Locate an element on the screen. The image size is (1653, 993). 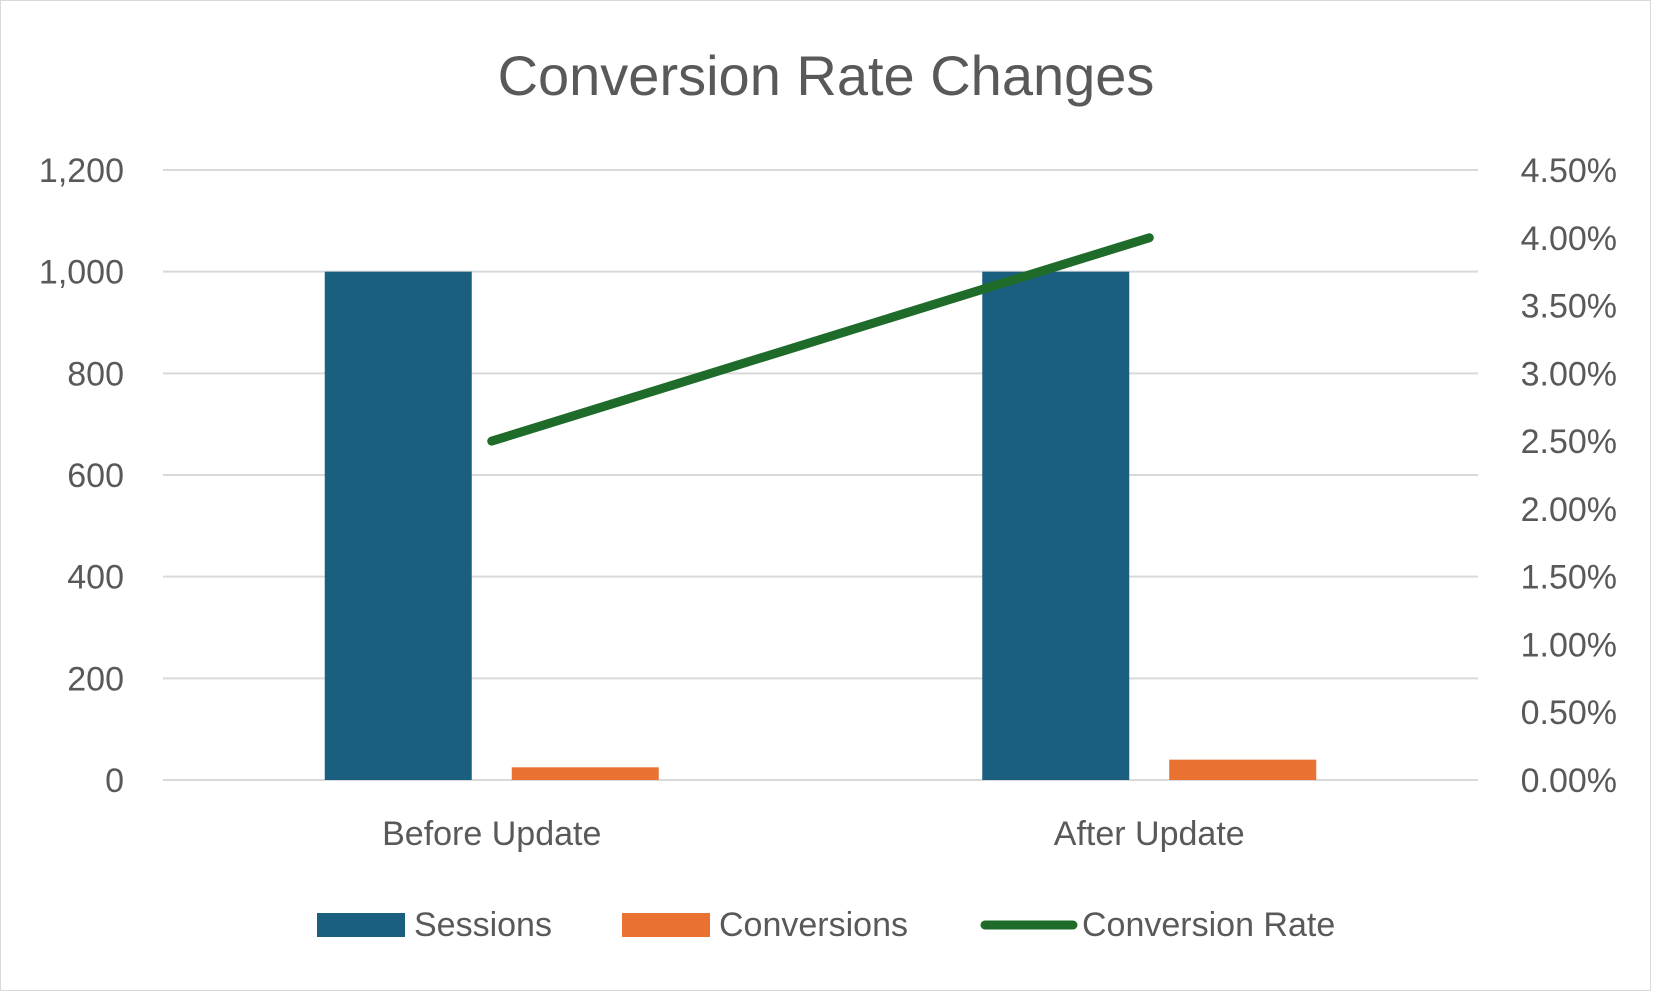
category-label: Before Update is located at coordinates (491, 834).